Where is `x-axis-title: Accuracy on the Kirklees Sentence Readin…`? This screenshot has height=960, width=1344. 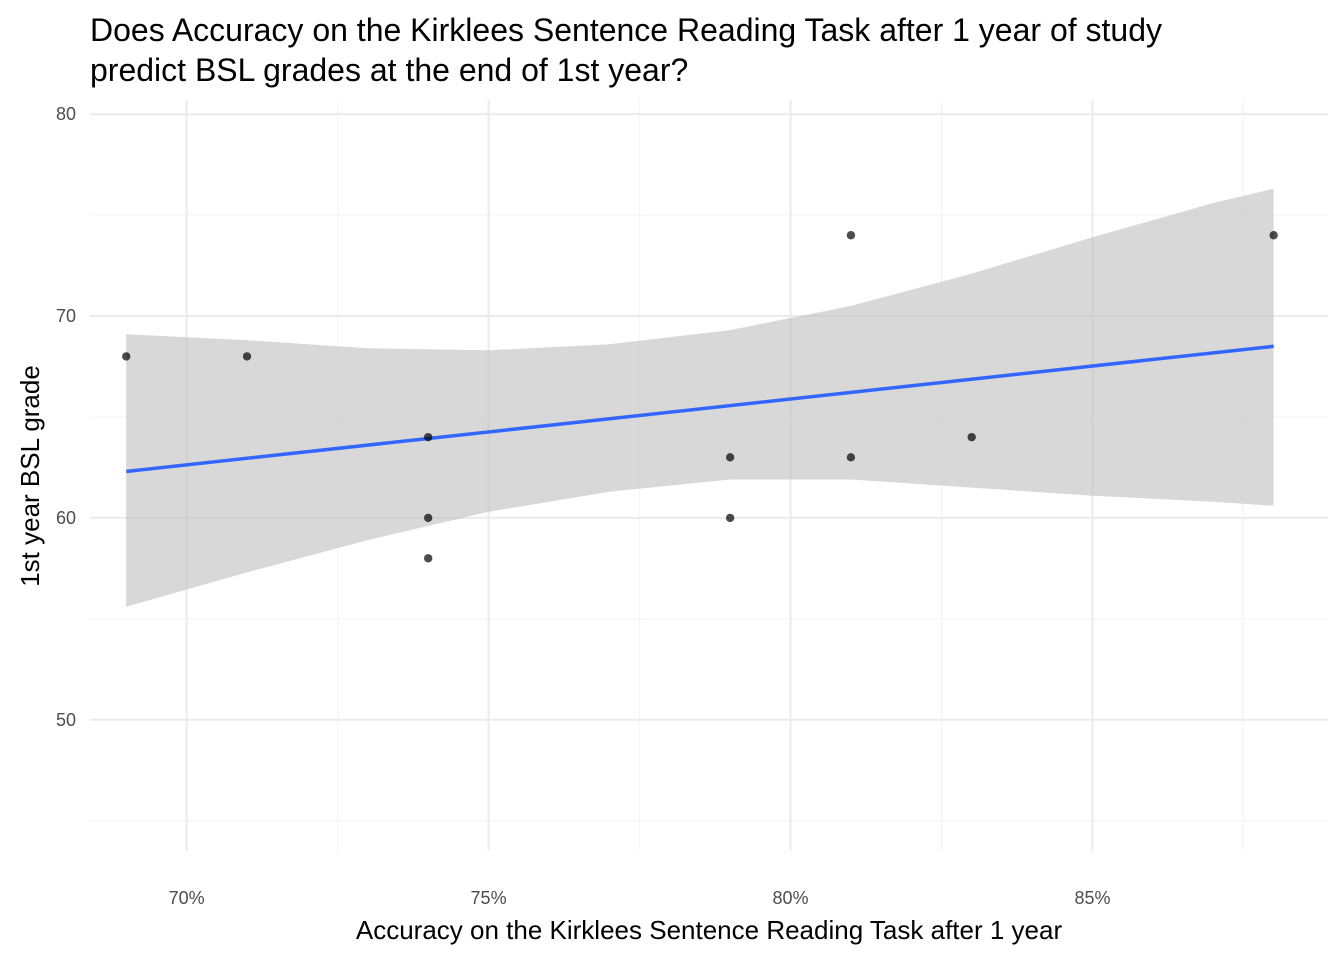
x-axis-title: Accuracy on the Kirklees Sentence Readin… is located at coordinates (709, 930).